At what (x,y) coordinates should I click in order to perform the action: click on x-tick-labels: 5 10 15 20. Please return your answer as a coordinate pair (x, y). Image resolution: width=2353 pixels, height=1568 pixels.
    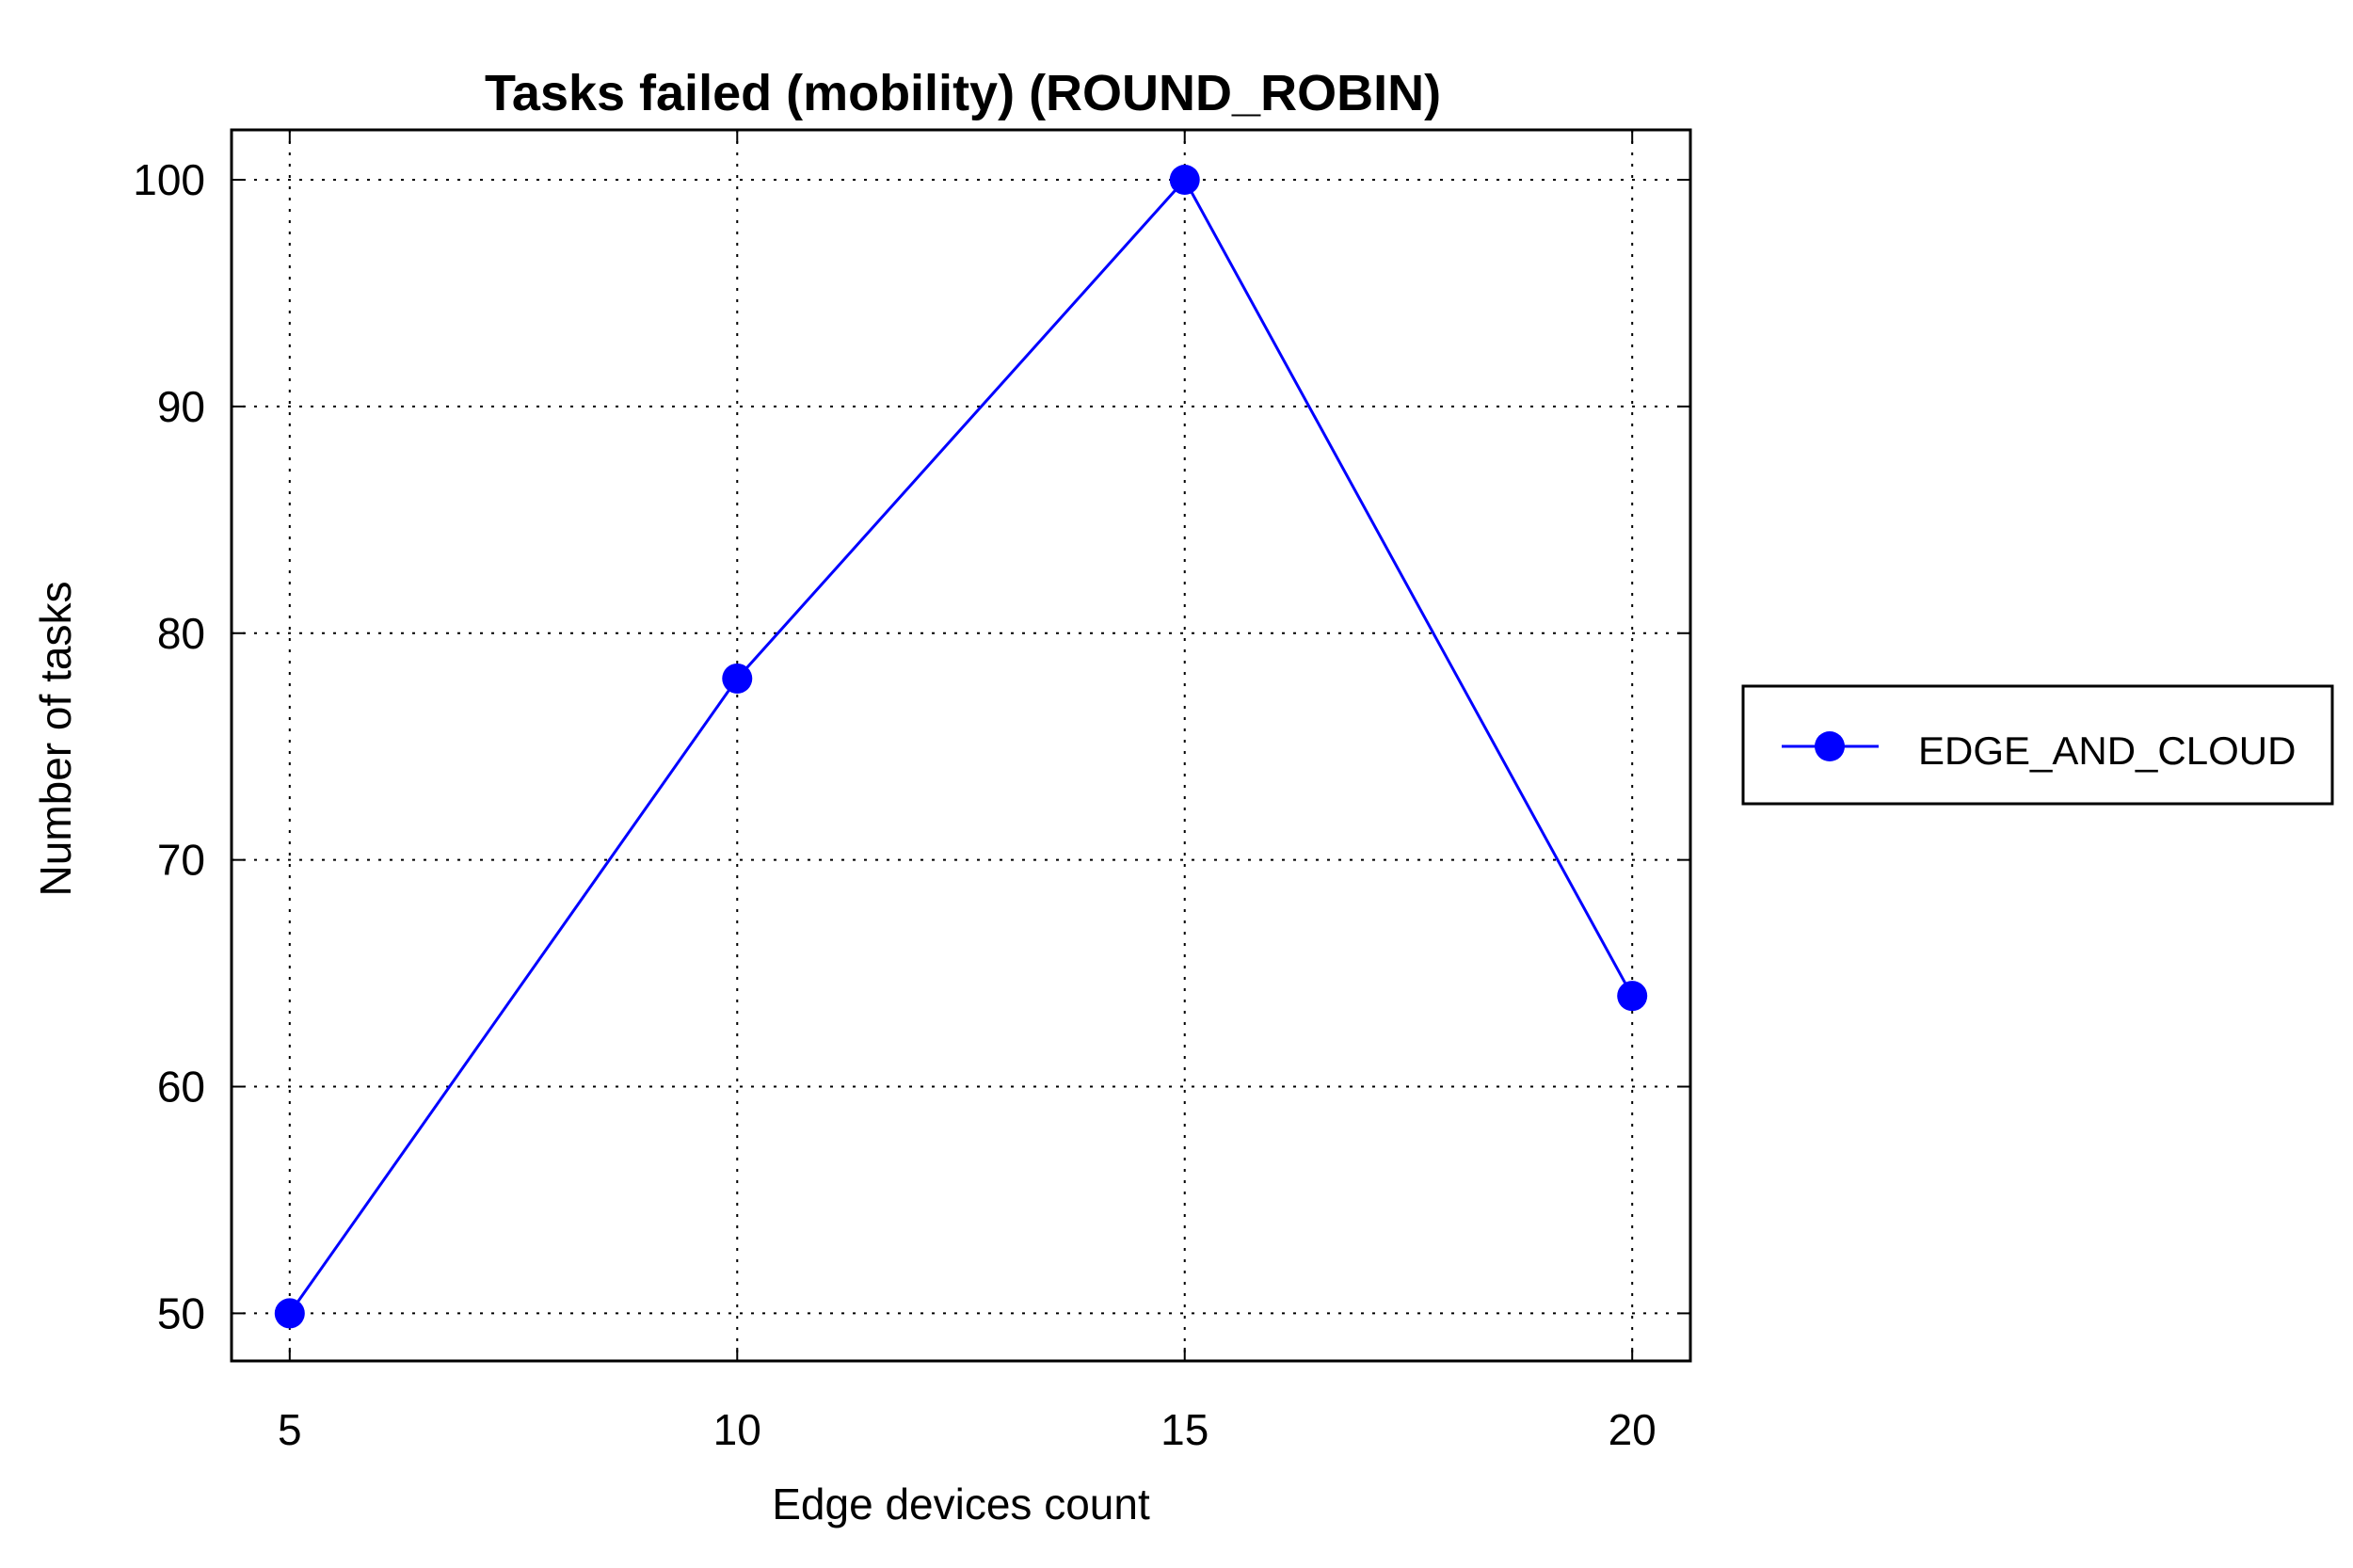
    Looking at the image, I should click on (968, 1429).